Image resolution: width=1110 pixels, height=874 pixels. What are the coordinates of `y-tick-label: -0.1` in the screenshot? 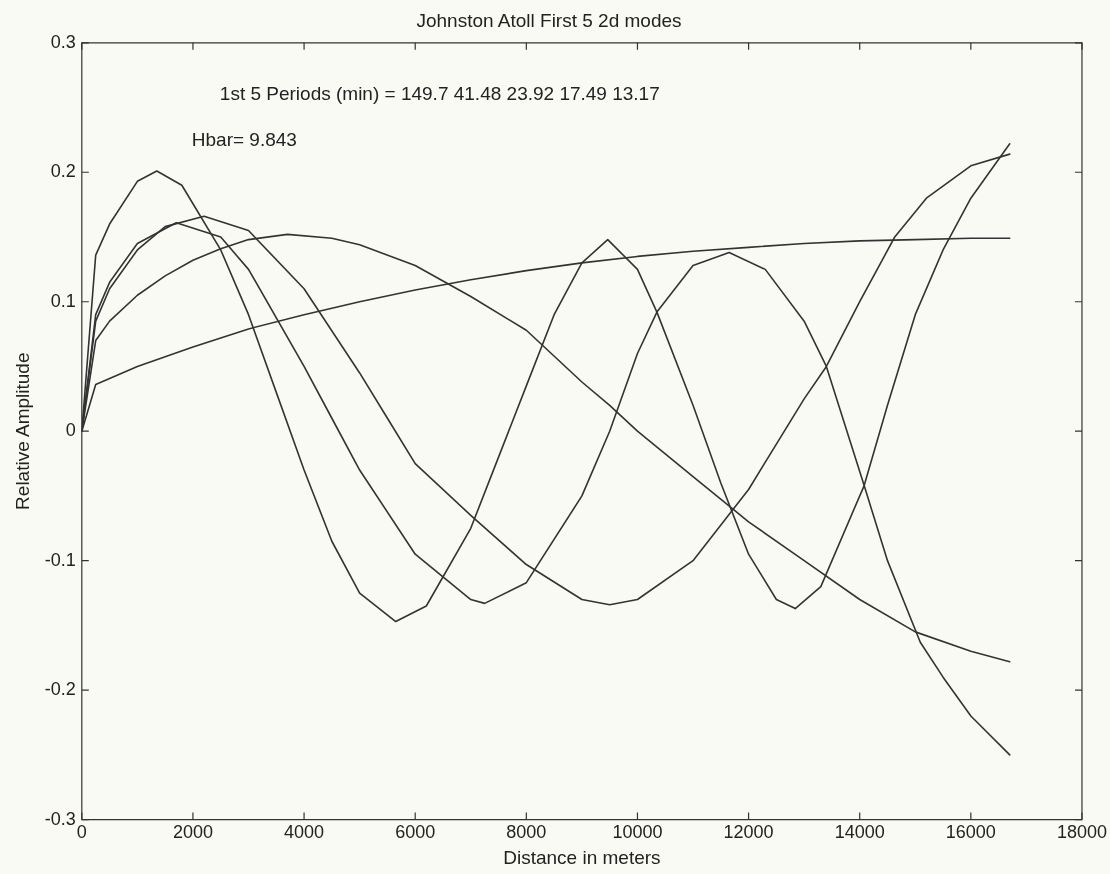 It's located at (60, 559).